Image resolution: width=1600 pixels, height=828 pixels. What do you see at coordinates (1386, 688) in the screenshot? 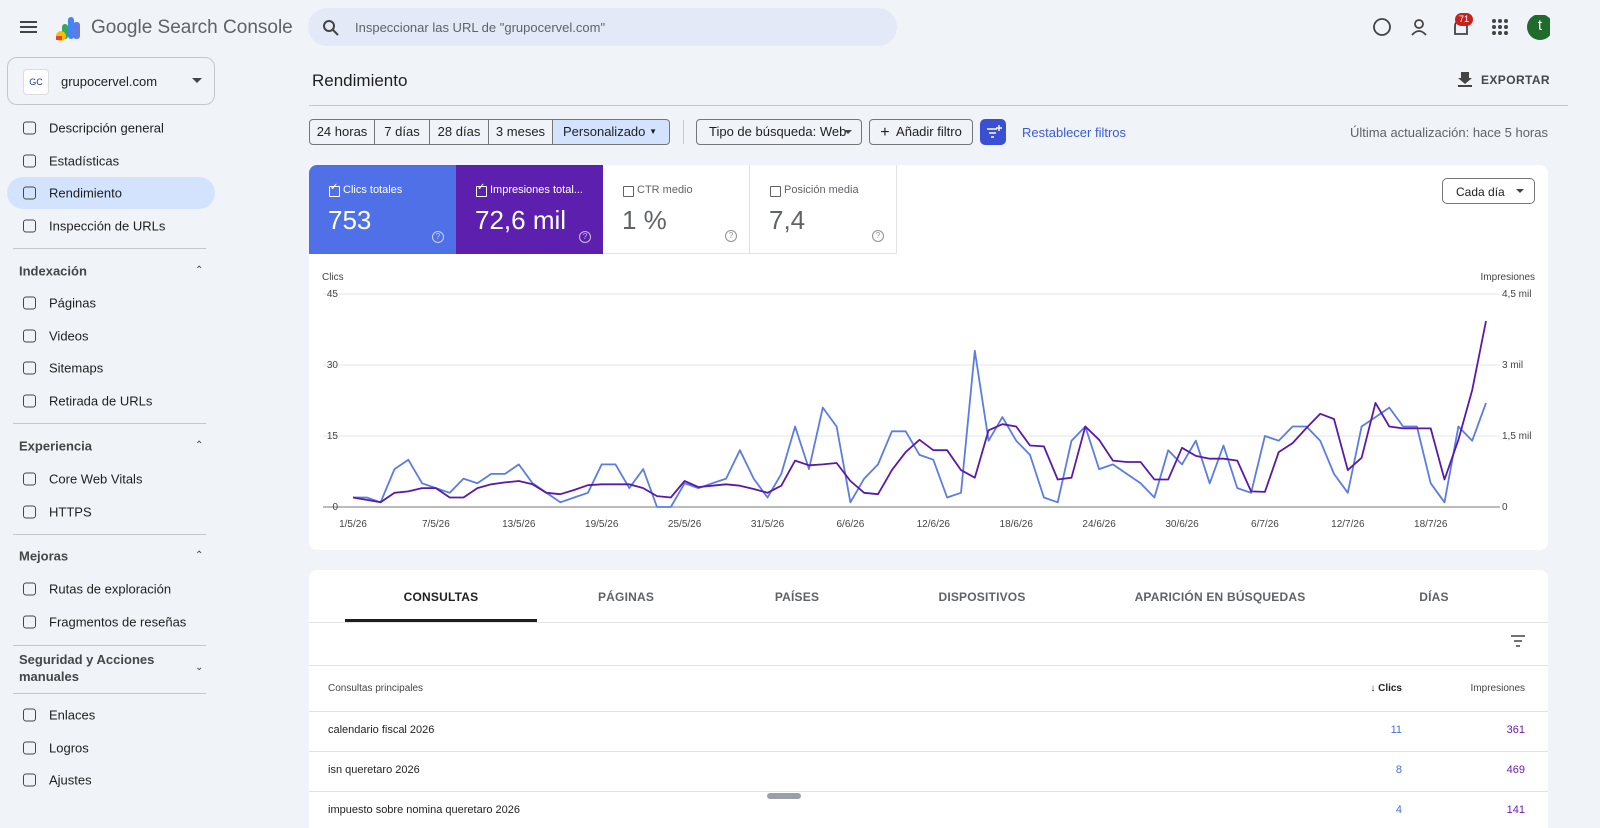
I see `column-header: ↓ Clics` at bounding box center [1386, 688].